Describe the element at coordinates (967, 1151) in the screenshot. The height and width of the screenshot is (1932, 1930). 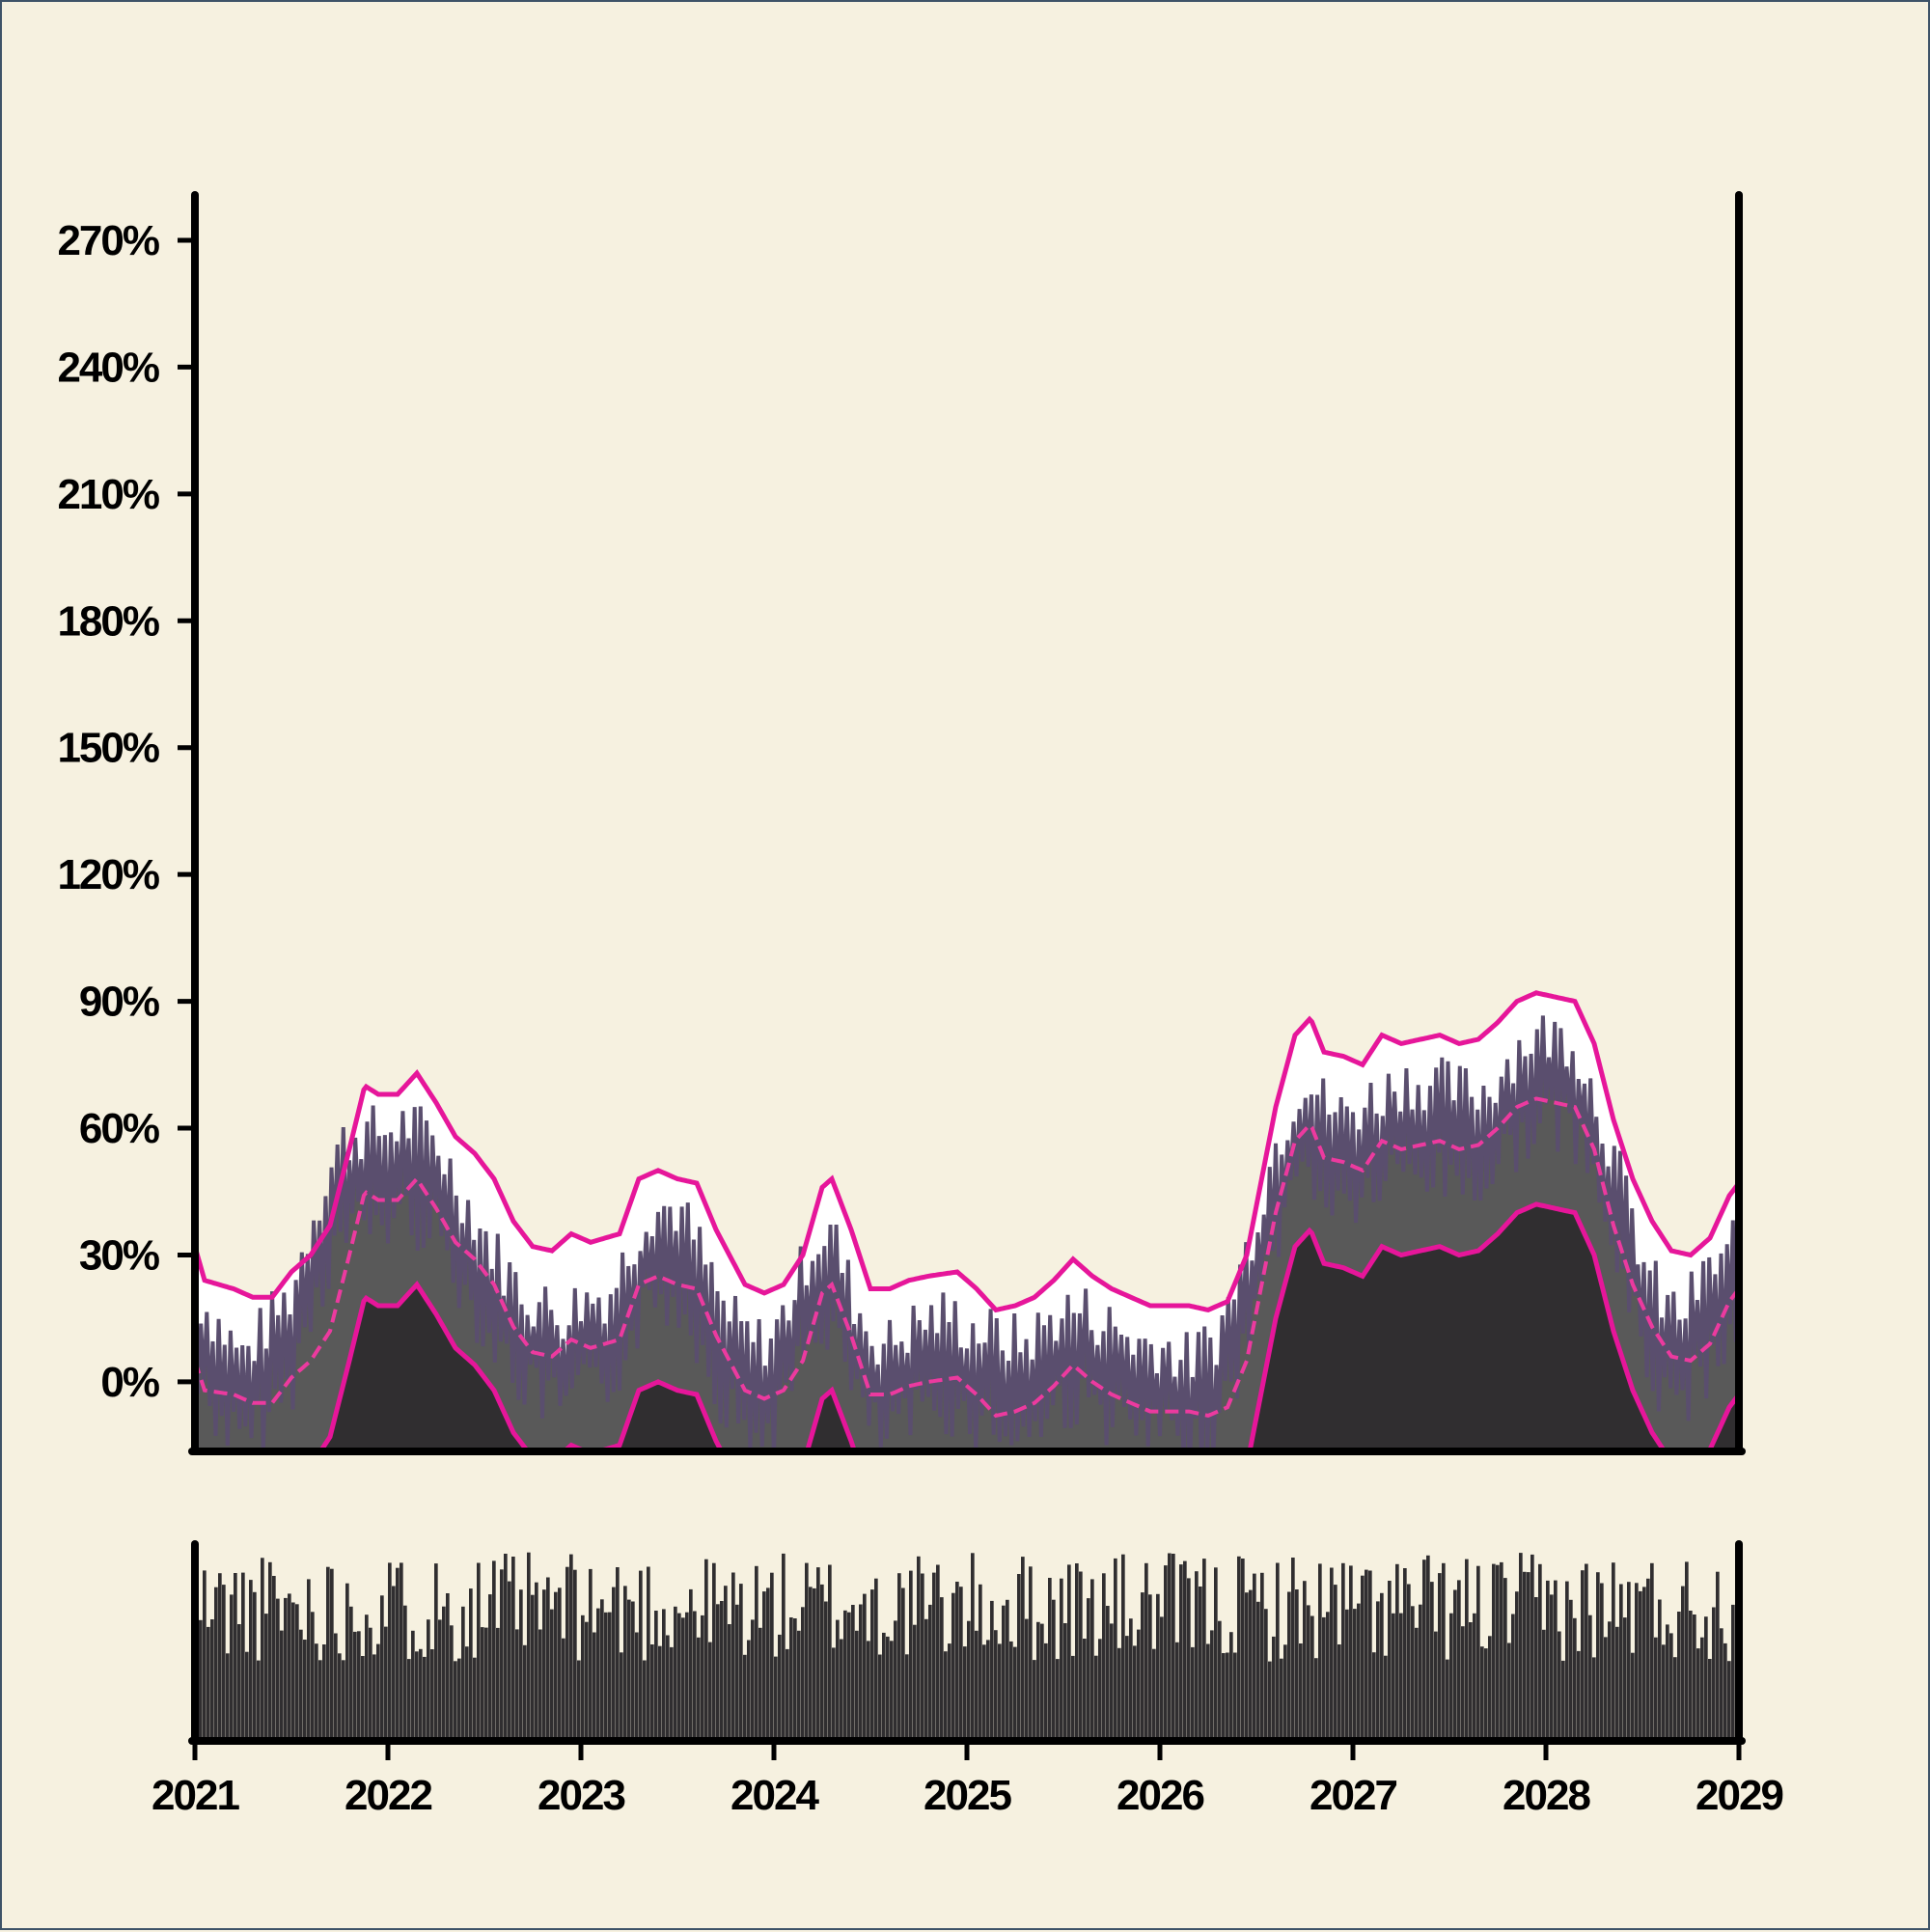
I see `upper-band-line` at that location.